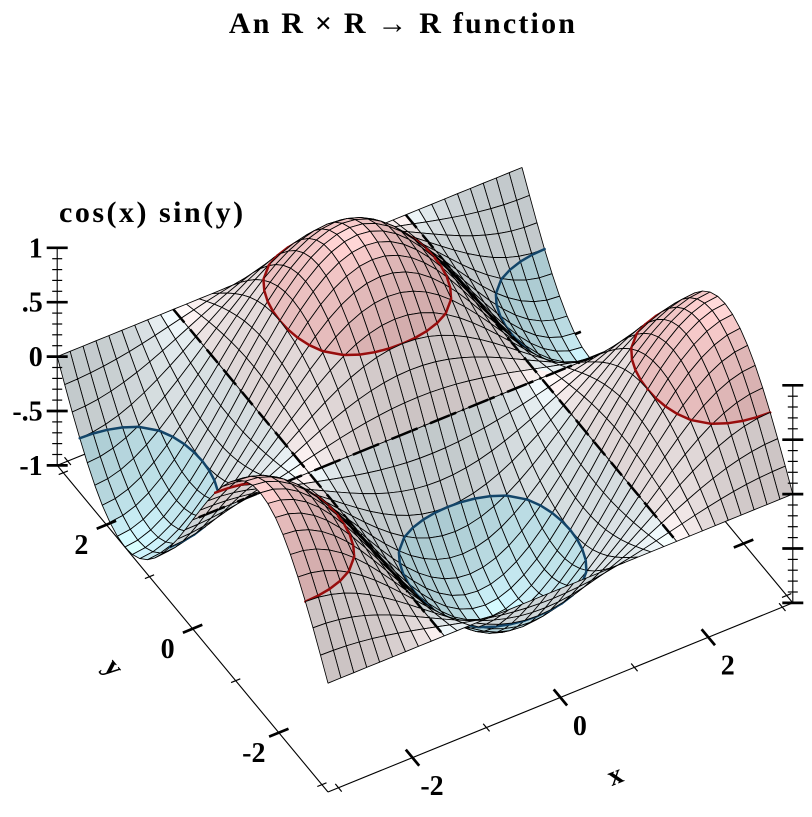  I want to click on svg-text: cos(x) sin(y), so click(152, 212).